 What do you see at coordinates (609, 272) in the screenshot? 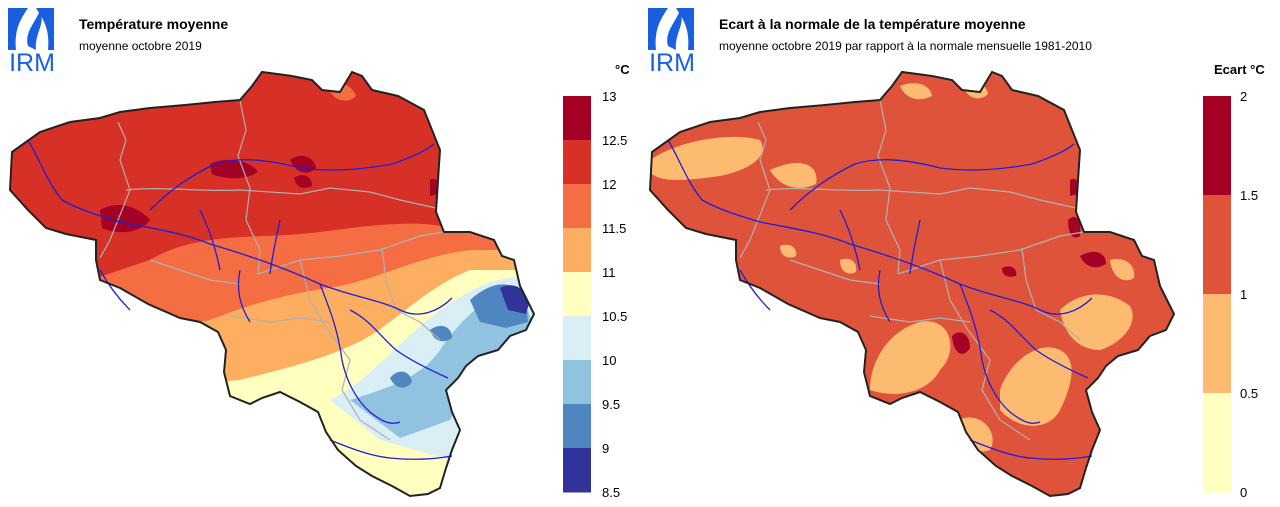
I see `legend-tick: 11` at bounding box center [609, 272].